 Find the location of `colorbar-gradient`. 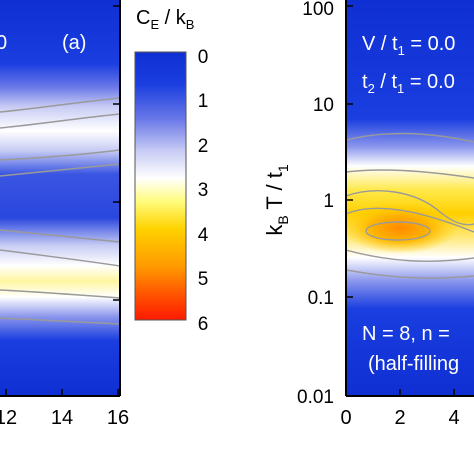

colorbar-gradient is located at coordinates (160, 186).